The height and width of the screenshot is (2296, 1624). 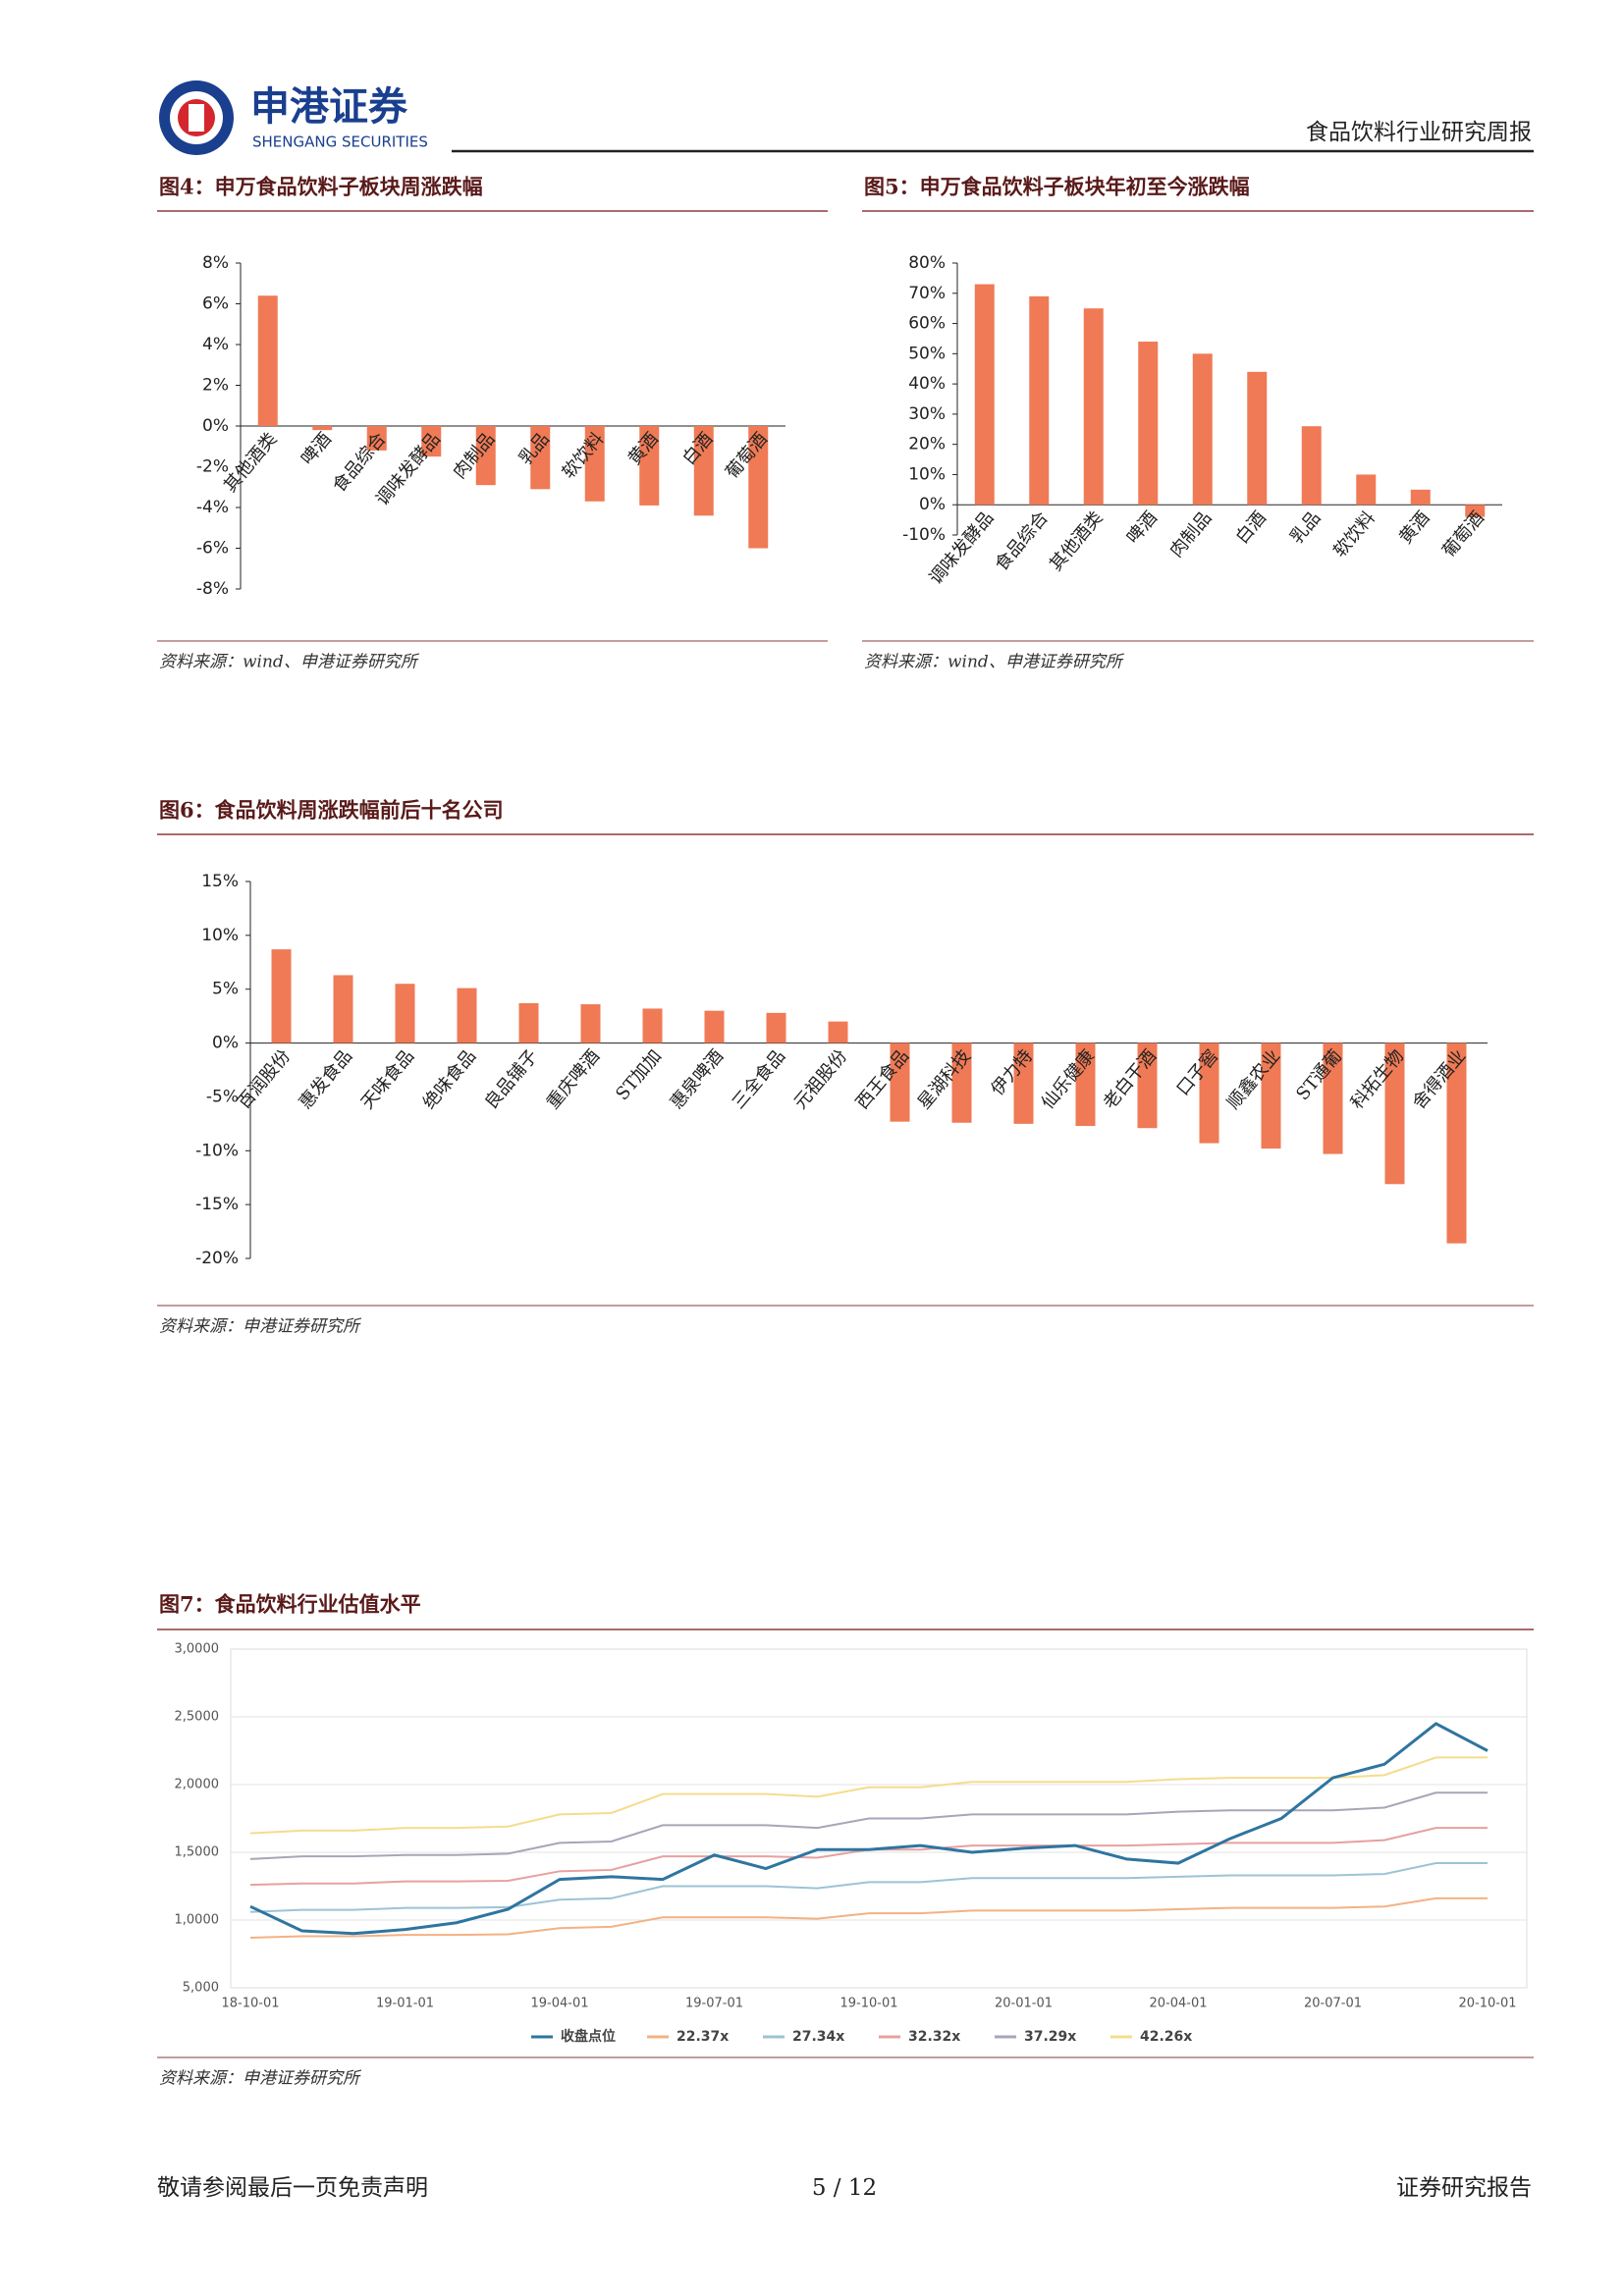 I want to click on y-tick-label: 2%, so click(x=215, y=386).